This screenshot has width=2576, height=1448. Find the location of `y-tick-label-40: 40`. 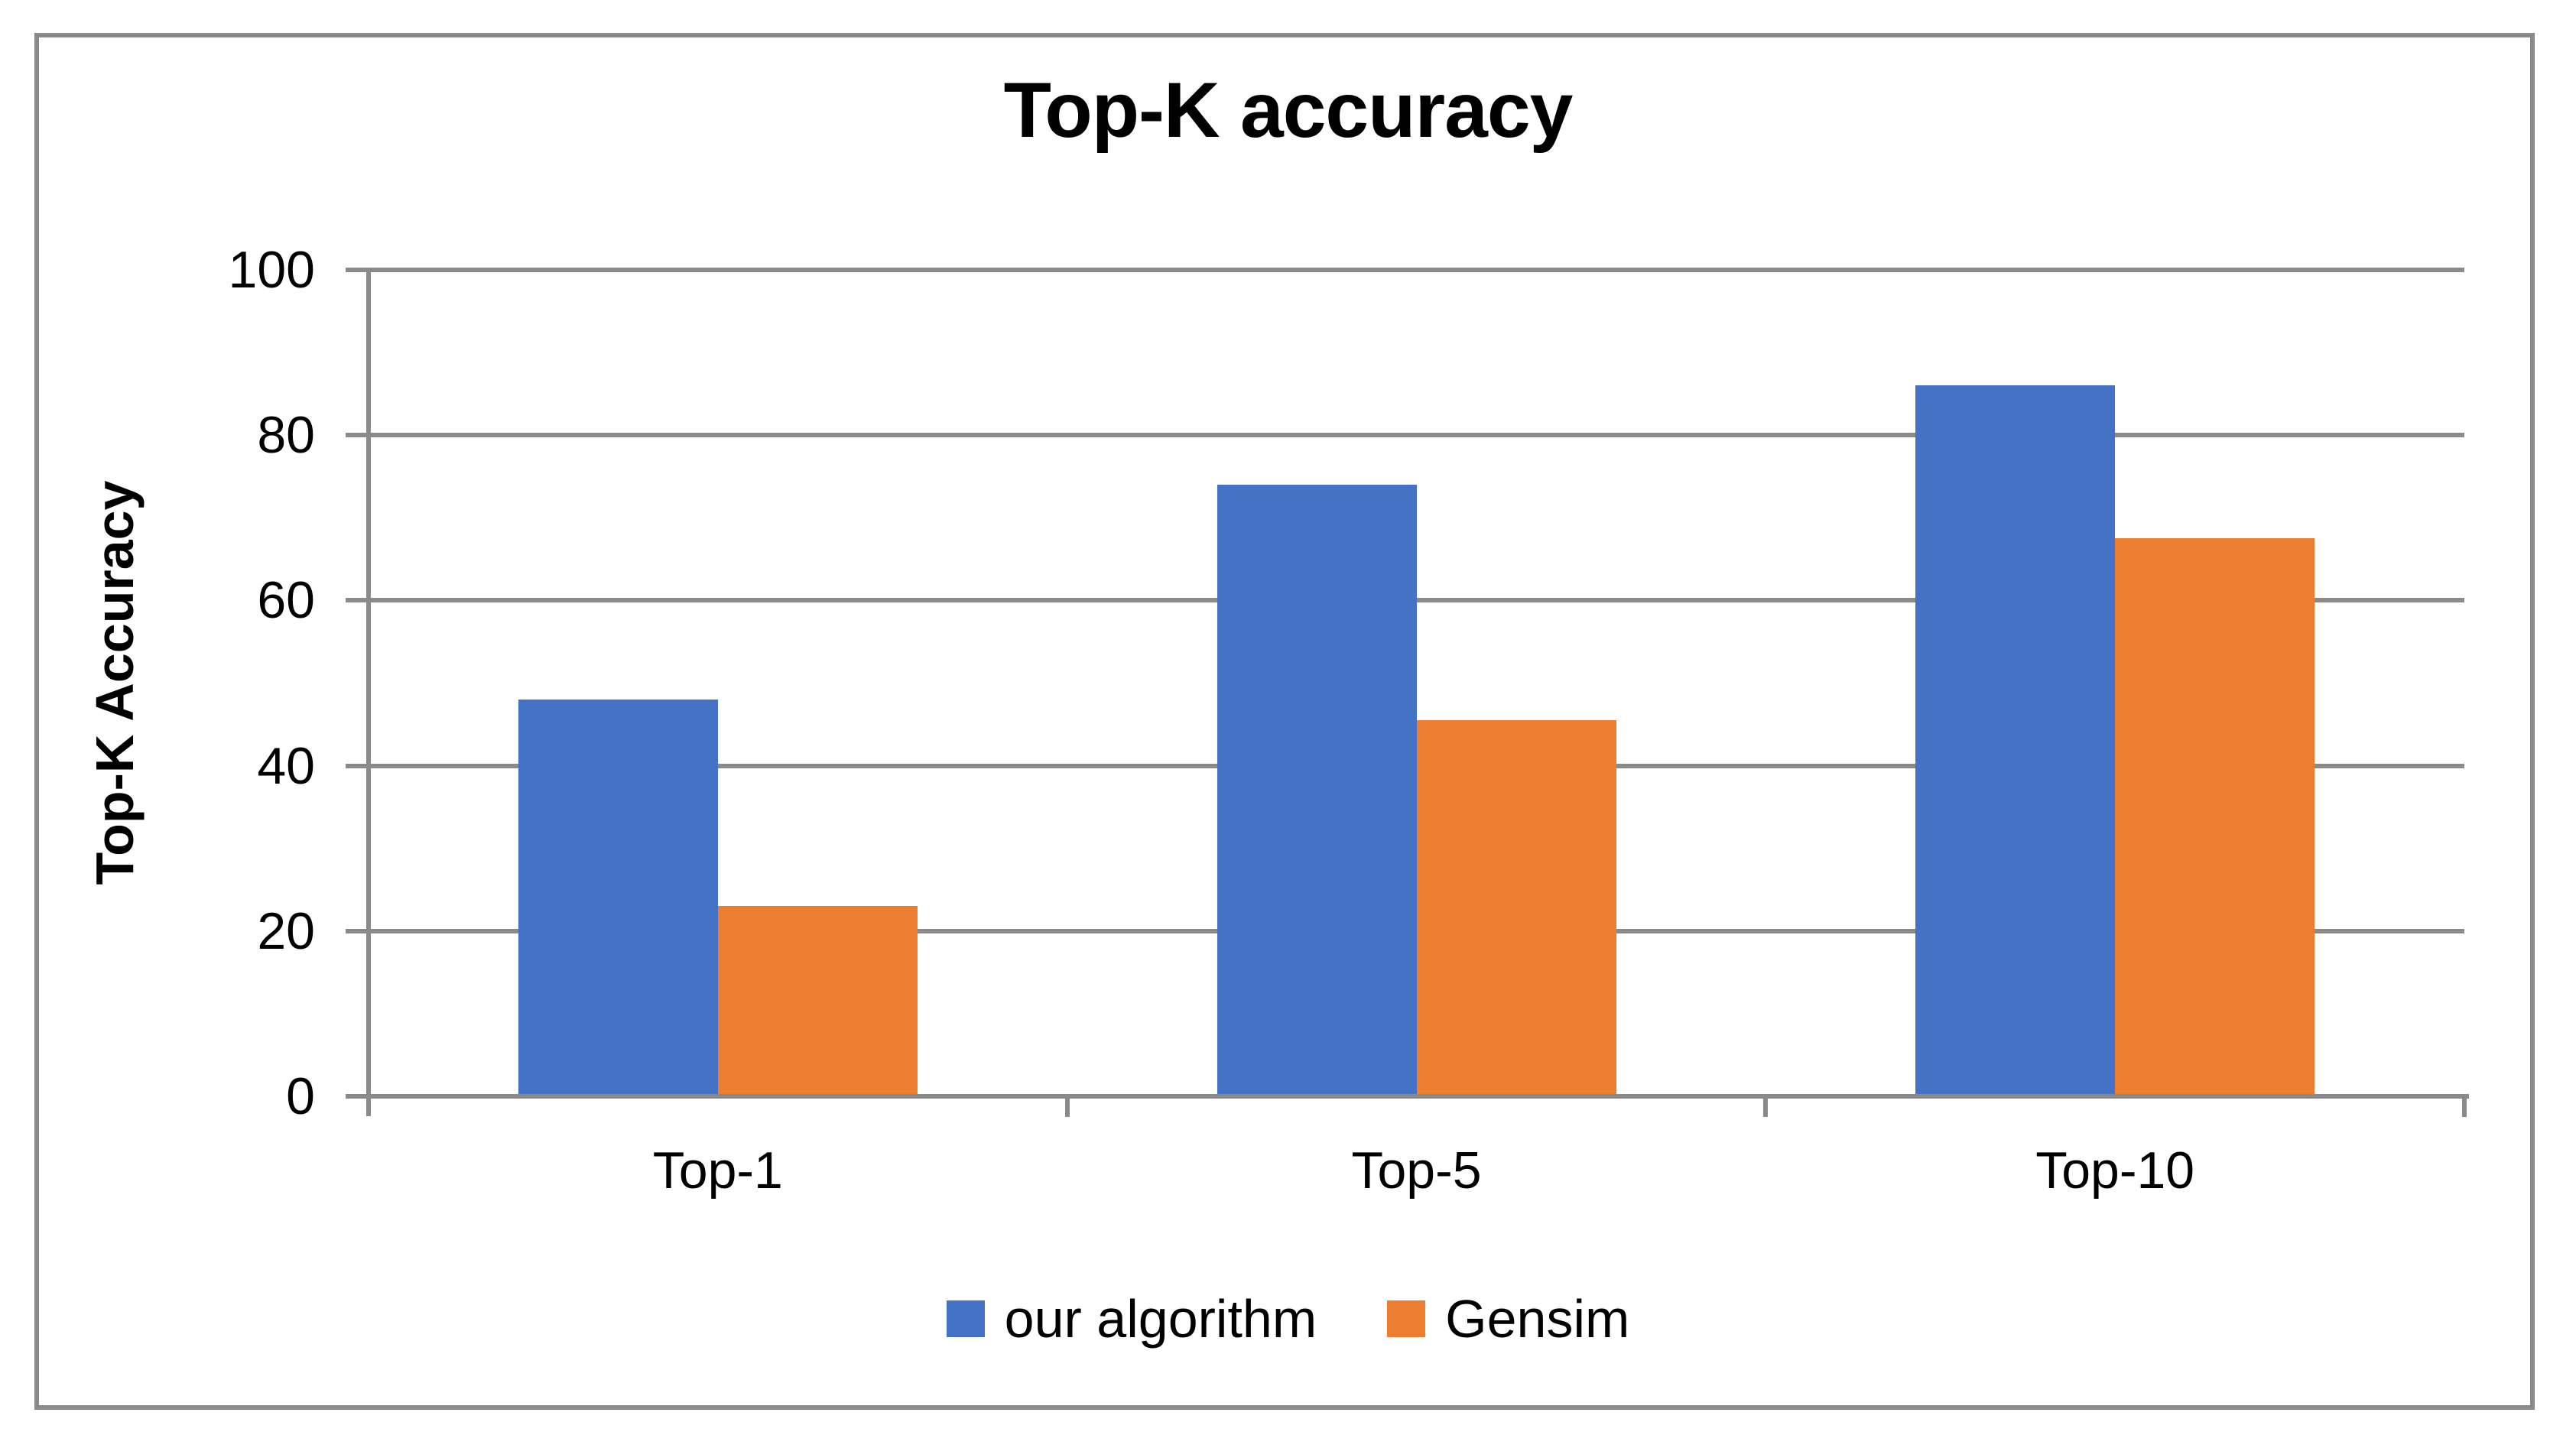

y-tick-label-40: 40 is located at coordinates (286, 765).